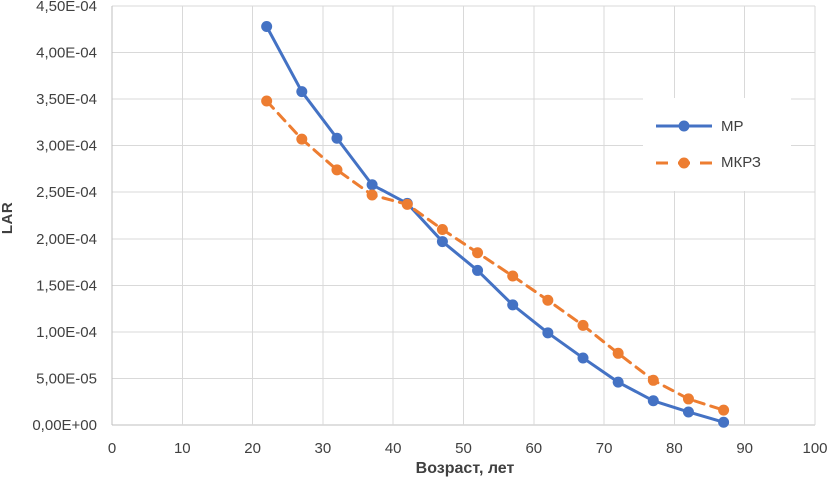 This screenshot has width=831, height=488. Describe the element at coordinates (732, 126) in the screenshot. I see `legend-label-mr: МР` at that location.